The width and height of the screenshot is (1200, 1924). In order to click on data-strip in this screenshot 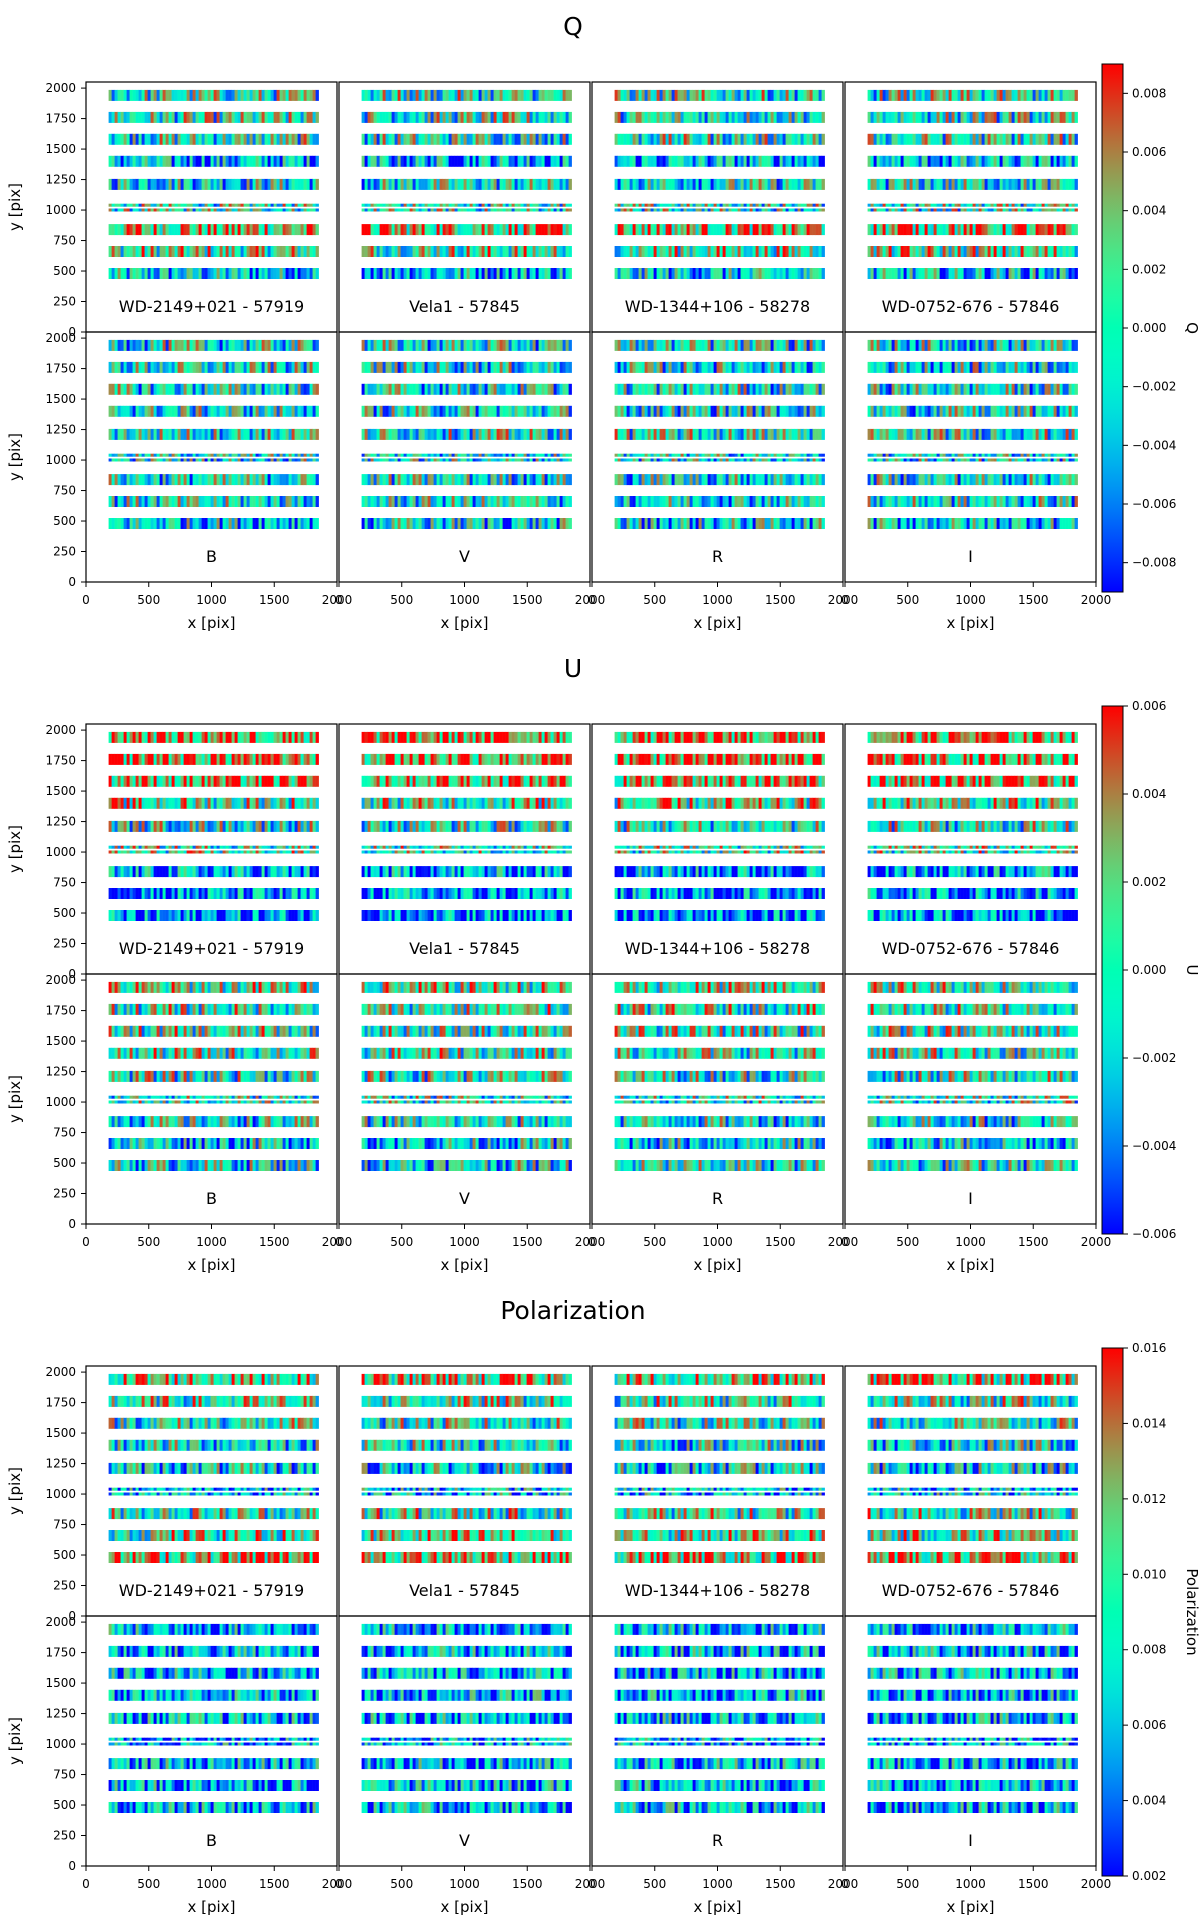, I will do `click(466, 230)`.